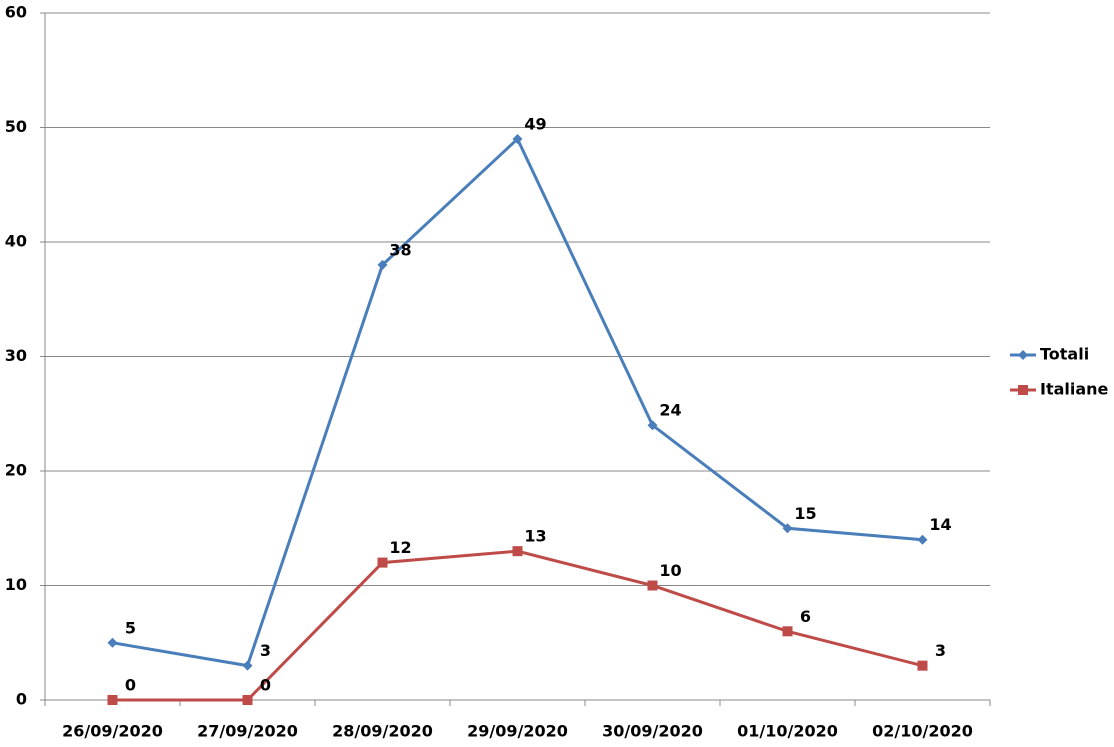 The width and height of the screenshot is (1114, 747). Describe the element at coordinates (247, 731) in the screenshot. I see `x-tick-label: 27/09/2020` at that location.